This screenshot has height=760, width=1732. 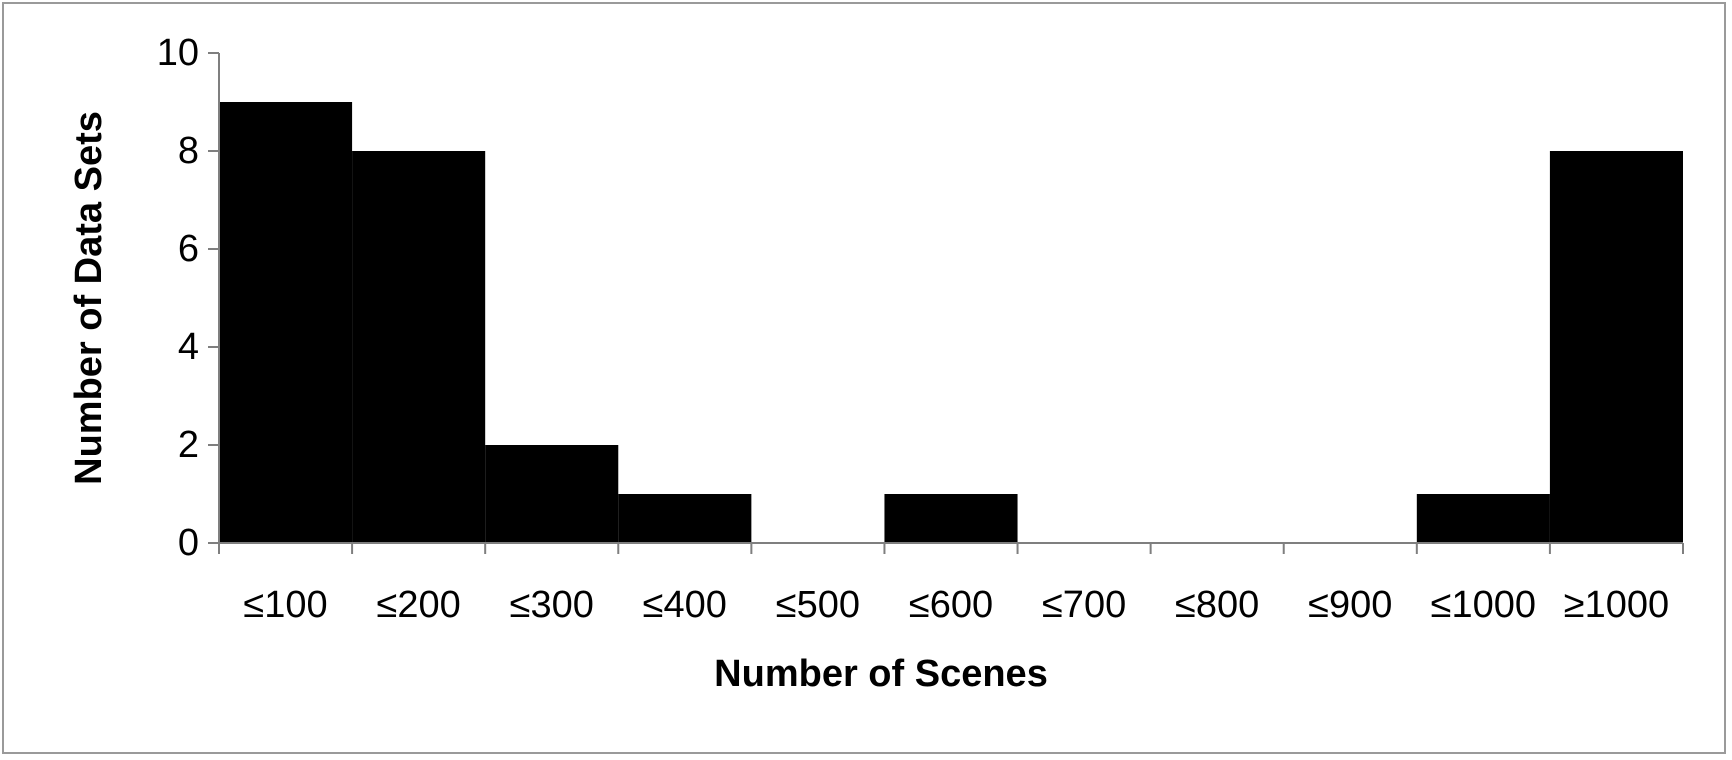 I want to click on y-axis-ticks, so click(x=213, y=298).